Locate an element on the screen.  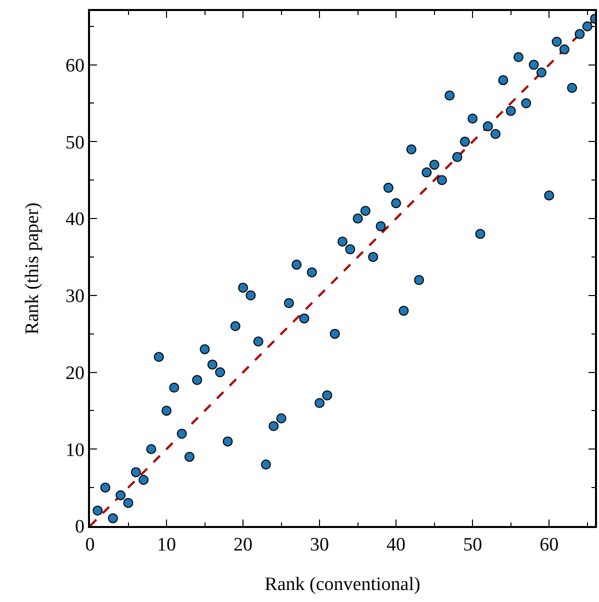
x-tick-label: 50 is located at coordinates (472, 545).